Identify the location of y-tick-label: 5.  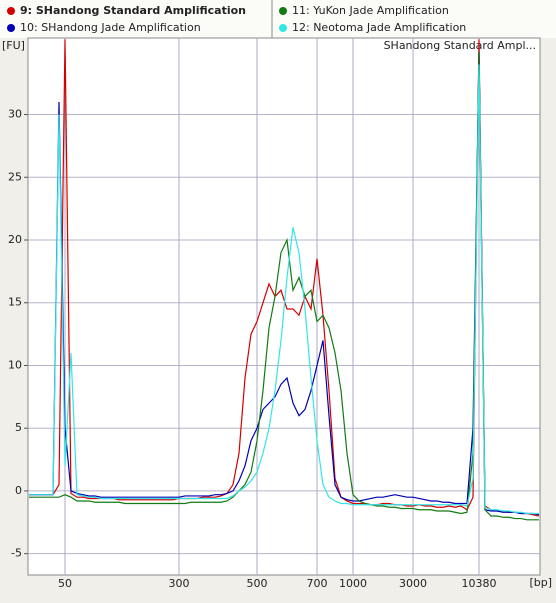
(18, 427).